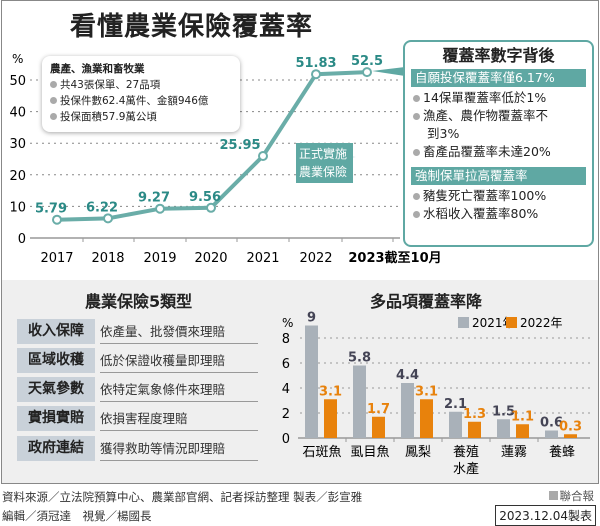  Describe the element at coordinates (418, 452) in the screenshot. I see `x-tick-label: 鳳梨` at that location.